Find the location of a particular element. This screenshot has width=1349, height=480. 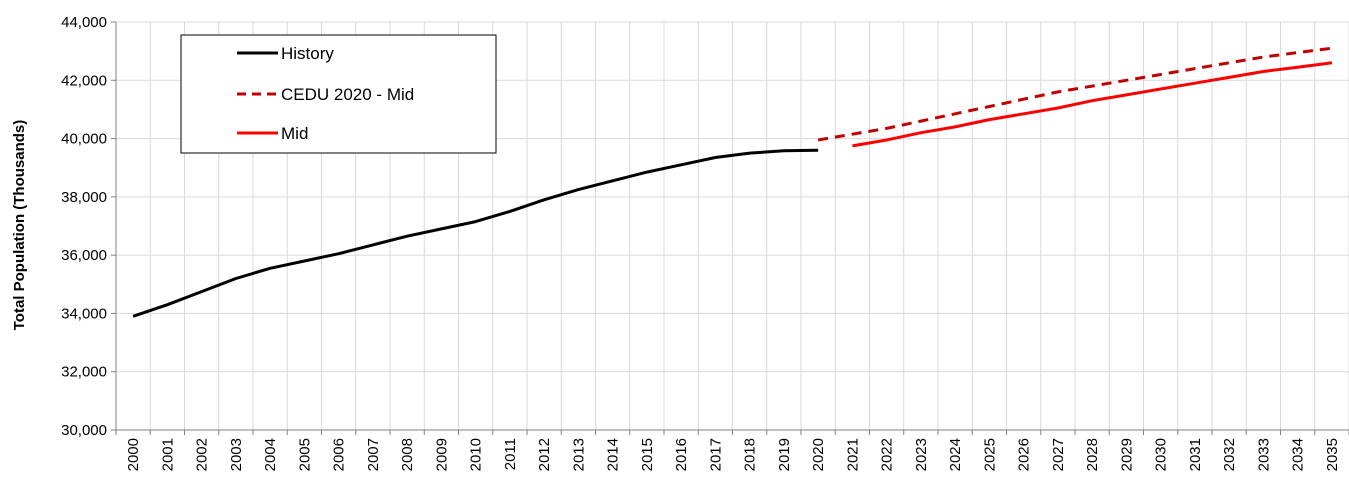

y-tick-label: 42,000 is located at coordinates (84, 80).